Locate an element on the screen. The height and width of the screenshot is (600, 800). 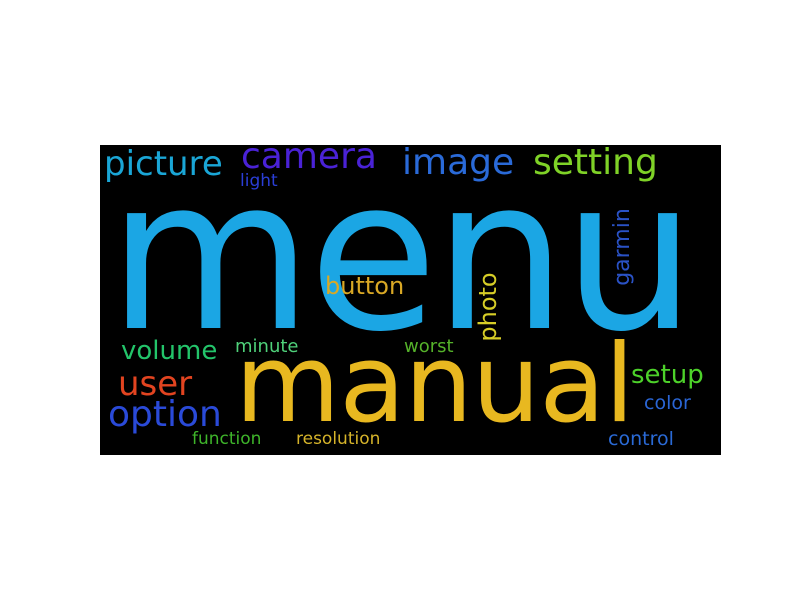
word-camera: camera is located at coordinates (309, 161).